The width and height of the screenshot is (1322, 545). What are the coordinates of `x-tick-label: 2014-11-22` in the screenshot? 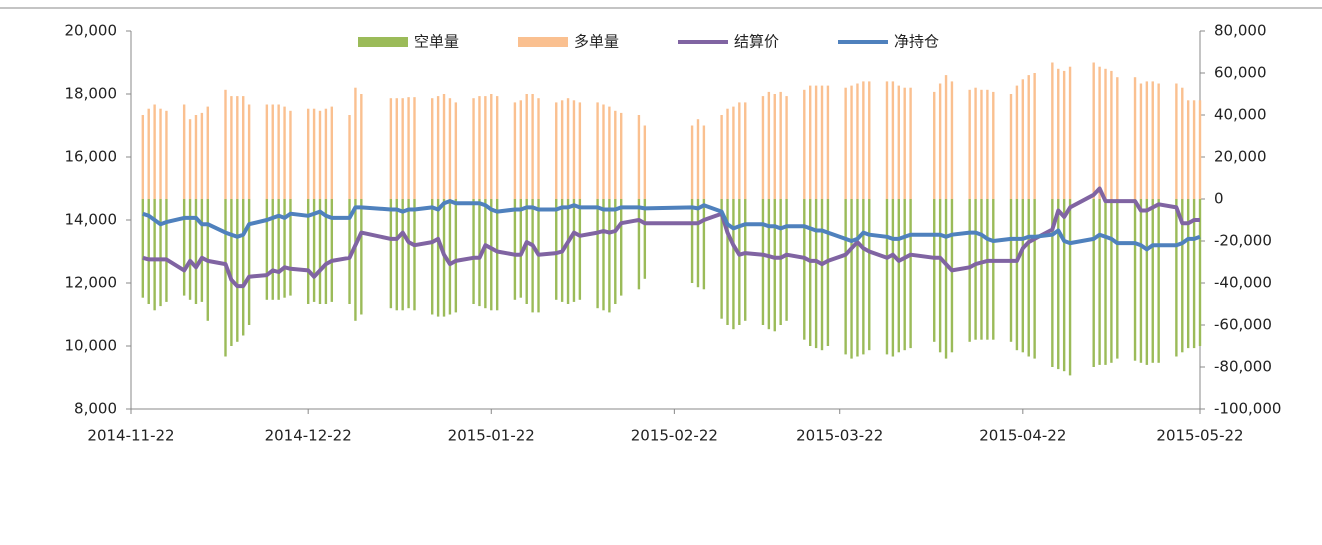 It's located at (130, 436).